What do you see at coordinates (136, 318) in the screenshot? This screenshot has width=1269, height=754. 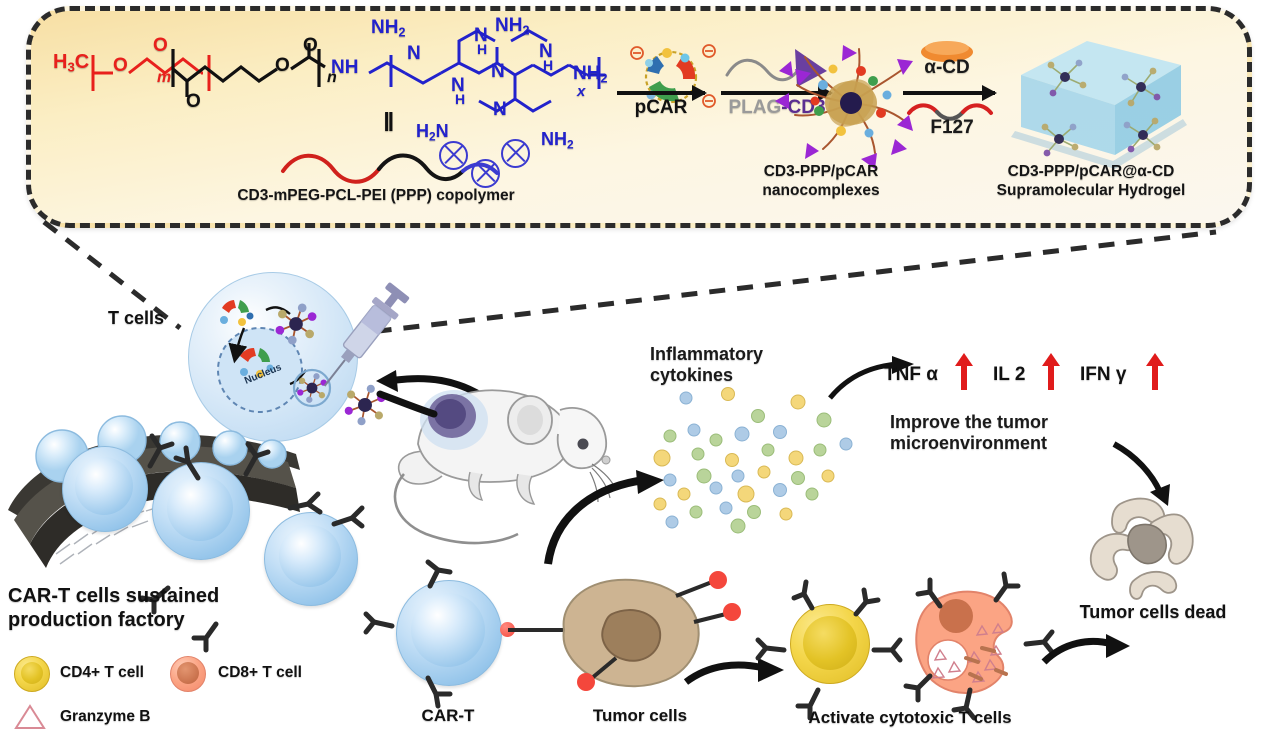 I see `t-cells-label: T cells` at bounding box center [136, 318].